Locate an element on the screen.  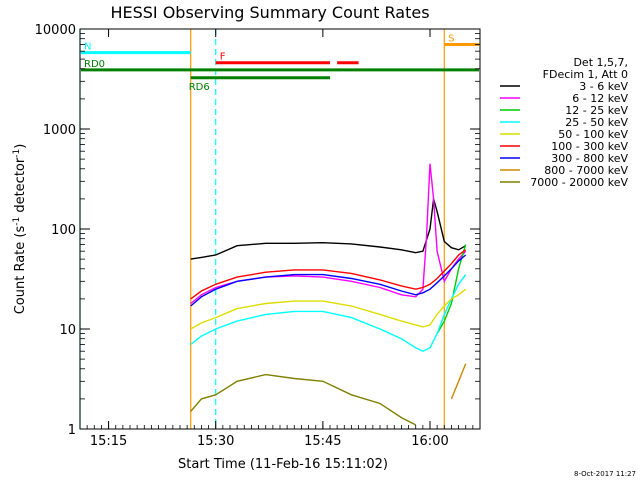
y-axis-label-sup1: -1 is located at coordinates (17, 221).